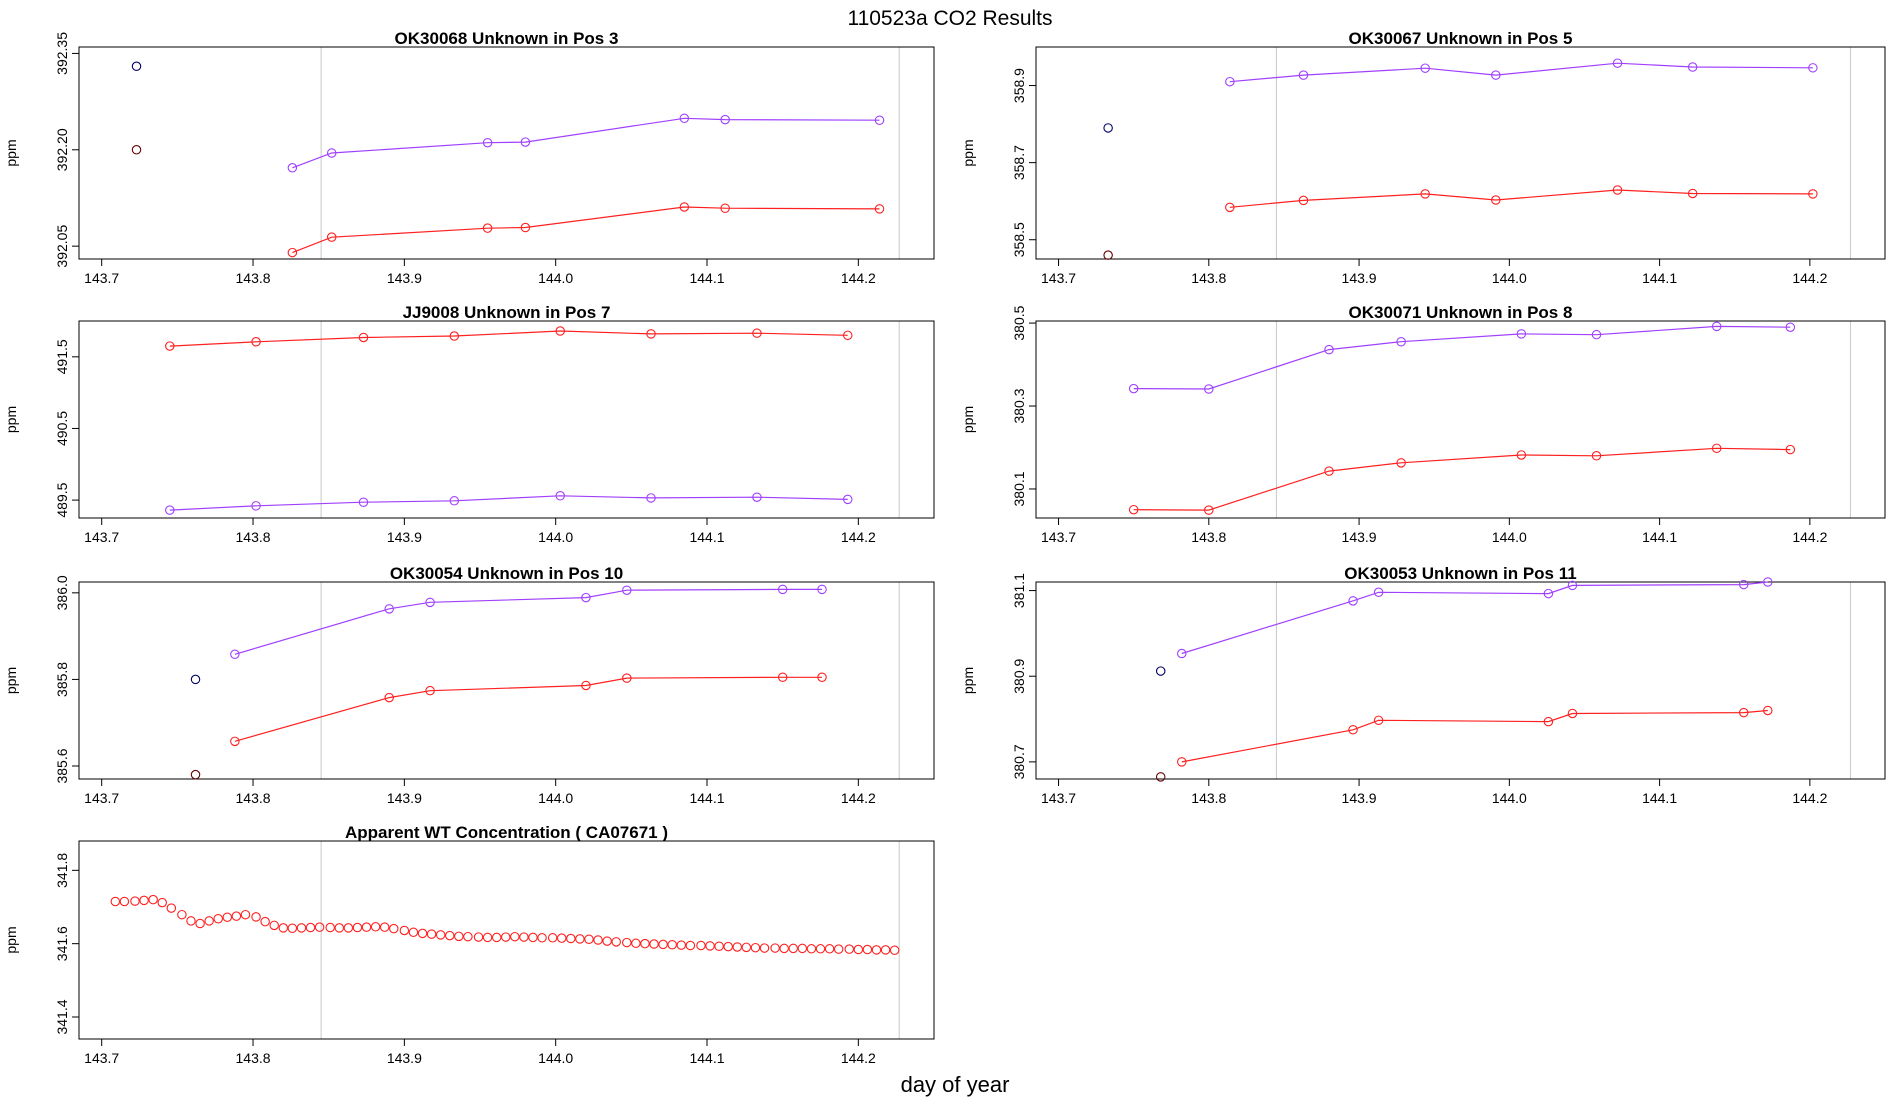 Image resolution: width=1900 pixels, height=1100 pixels. What do you see at coordinates (404, 278) in the screenshot?
I see `x-tick-label: 143.9` at bounding box center [404, 278].